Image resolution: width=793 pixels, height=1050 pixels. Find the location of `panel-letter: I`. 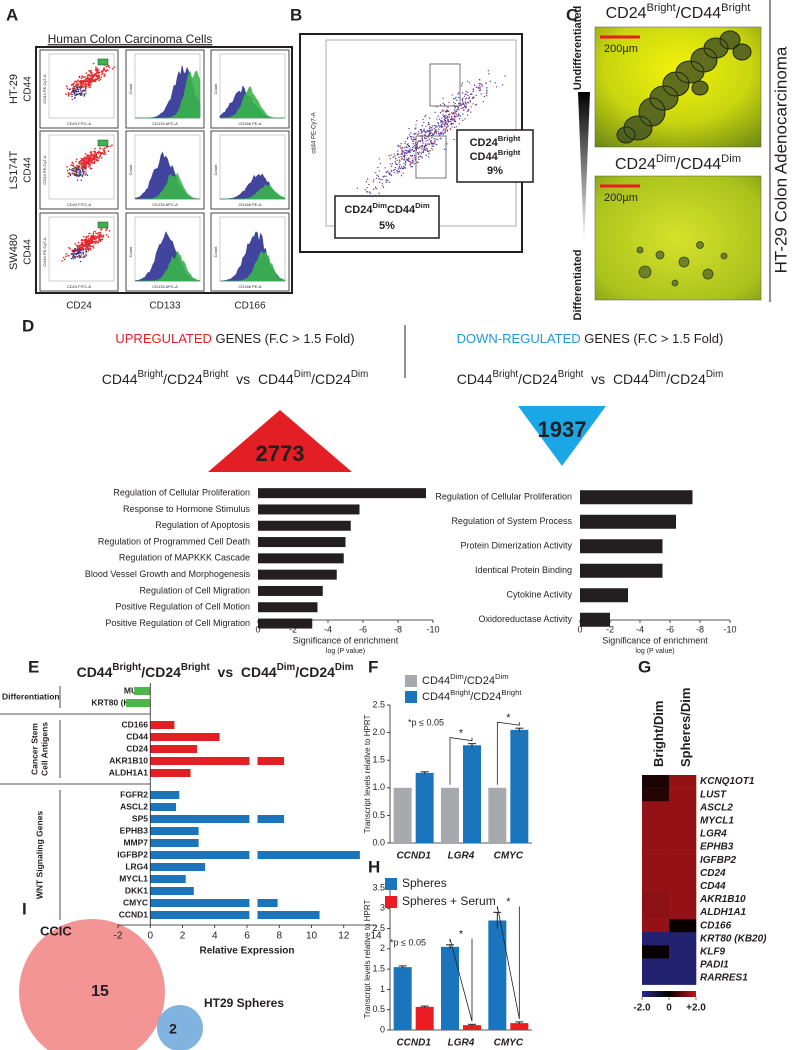

panel-letter: I is located at coordinates (24, 908).